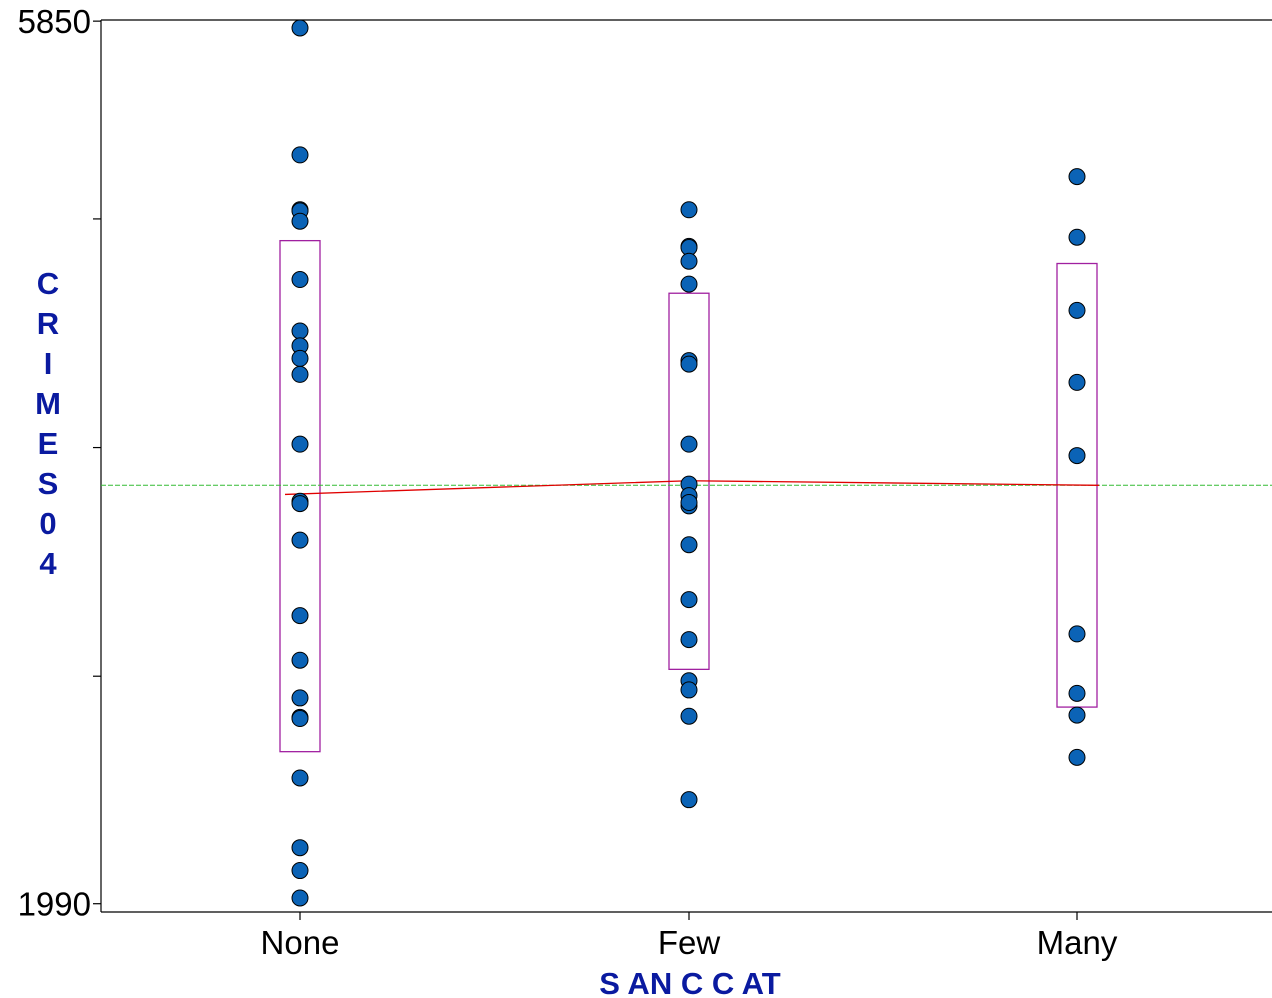 Image resolution: width=1272 pixels, height=998 pixels. I want to click on y-axis-title-letter: 4, so click(48, 563).